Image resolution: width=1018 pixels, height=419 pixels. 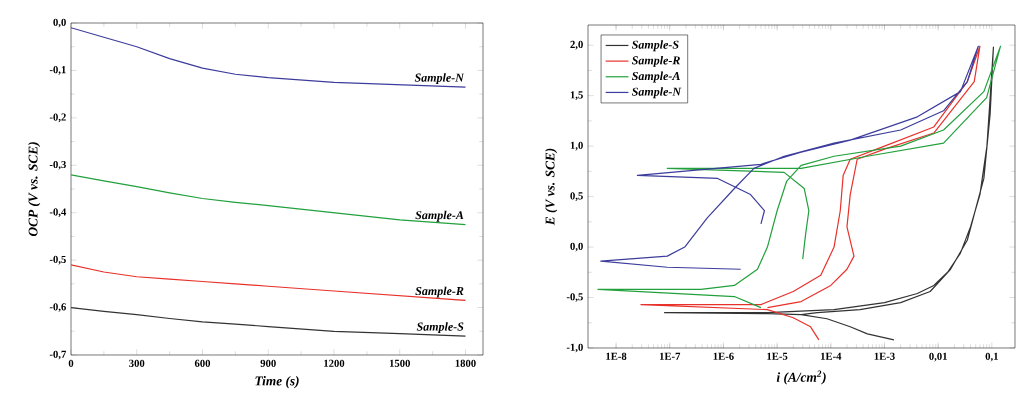 What do you see at coordinates (616, 356) in the screenshot?
I see `x-tick-label: 1E-8` at bounding box center [616, 356].